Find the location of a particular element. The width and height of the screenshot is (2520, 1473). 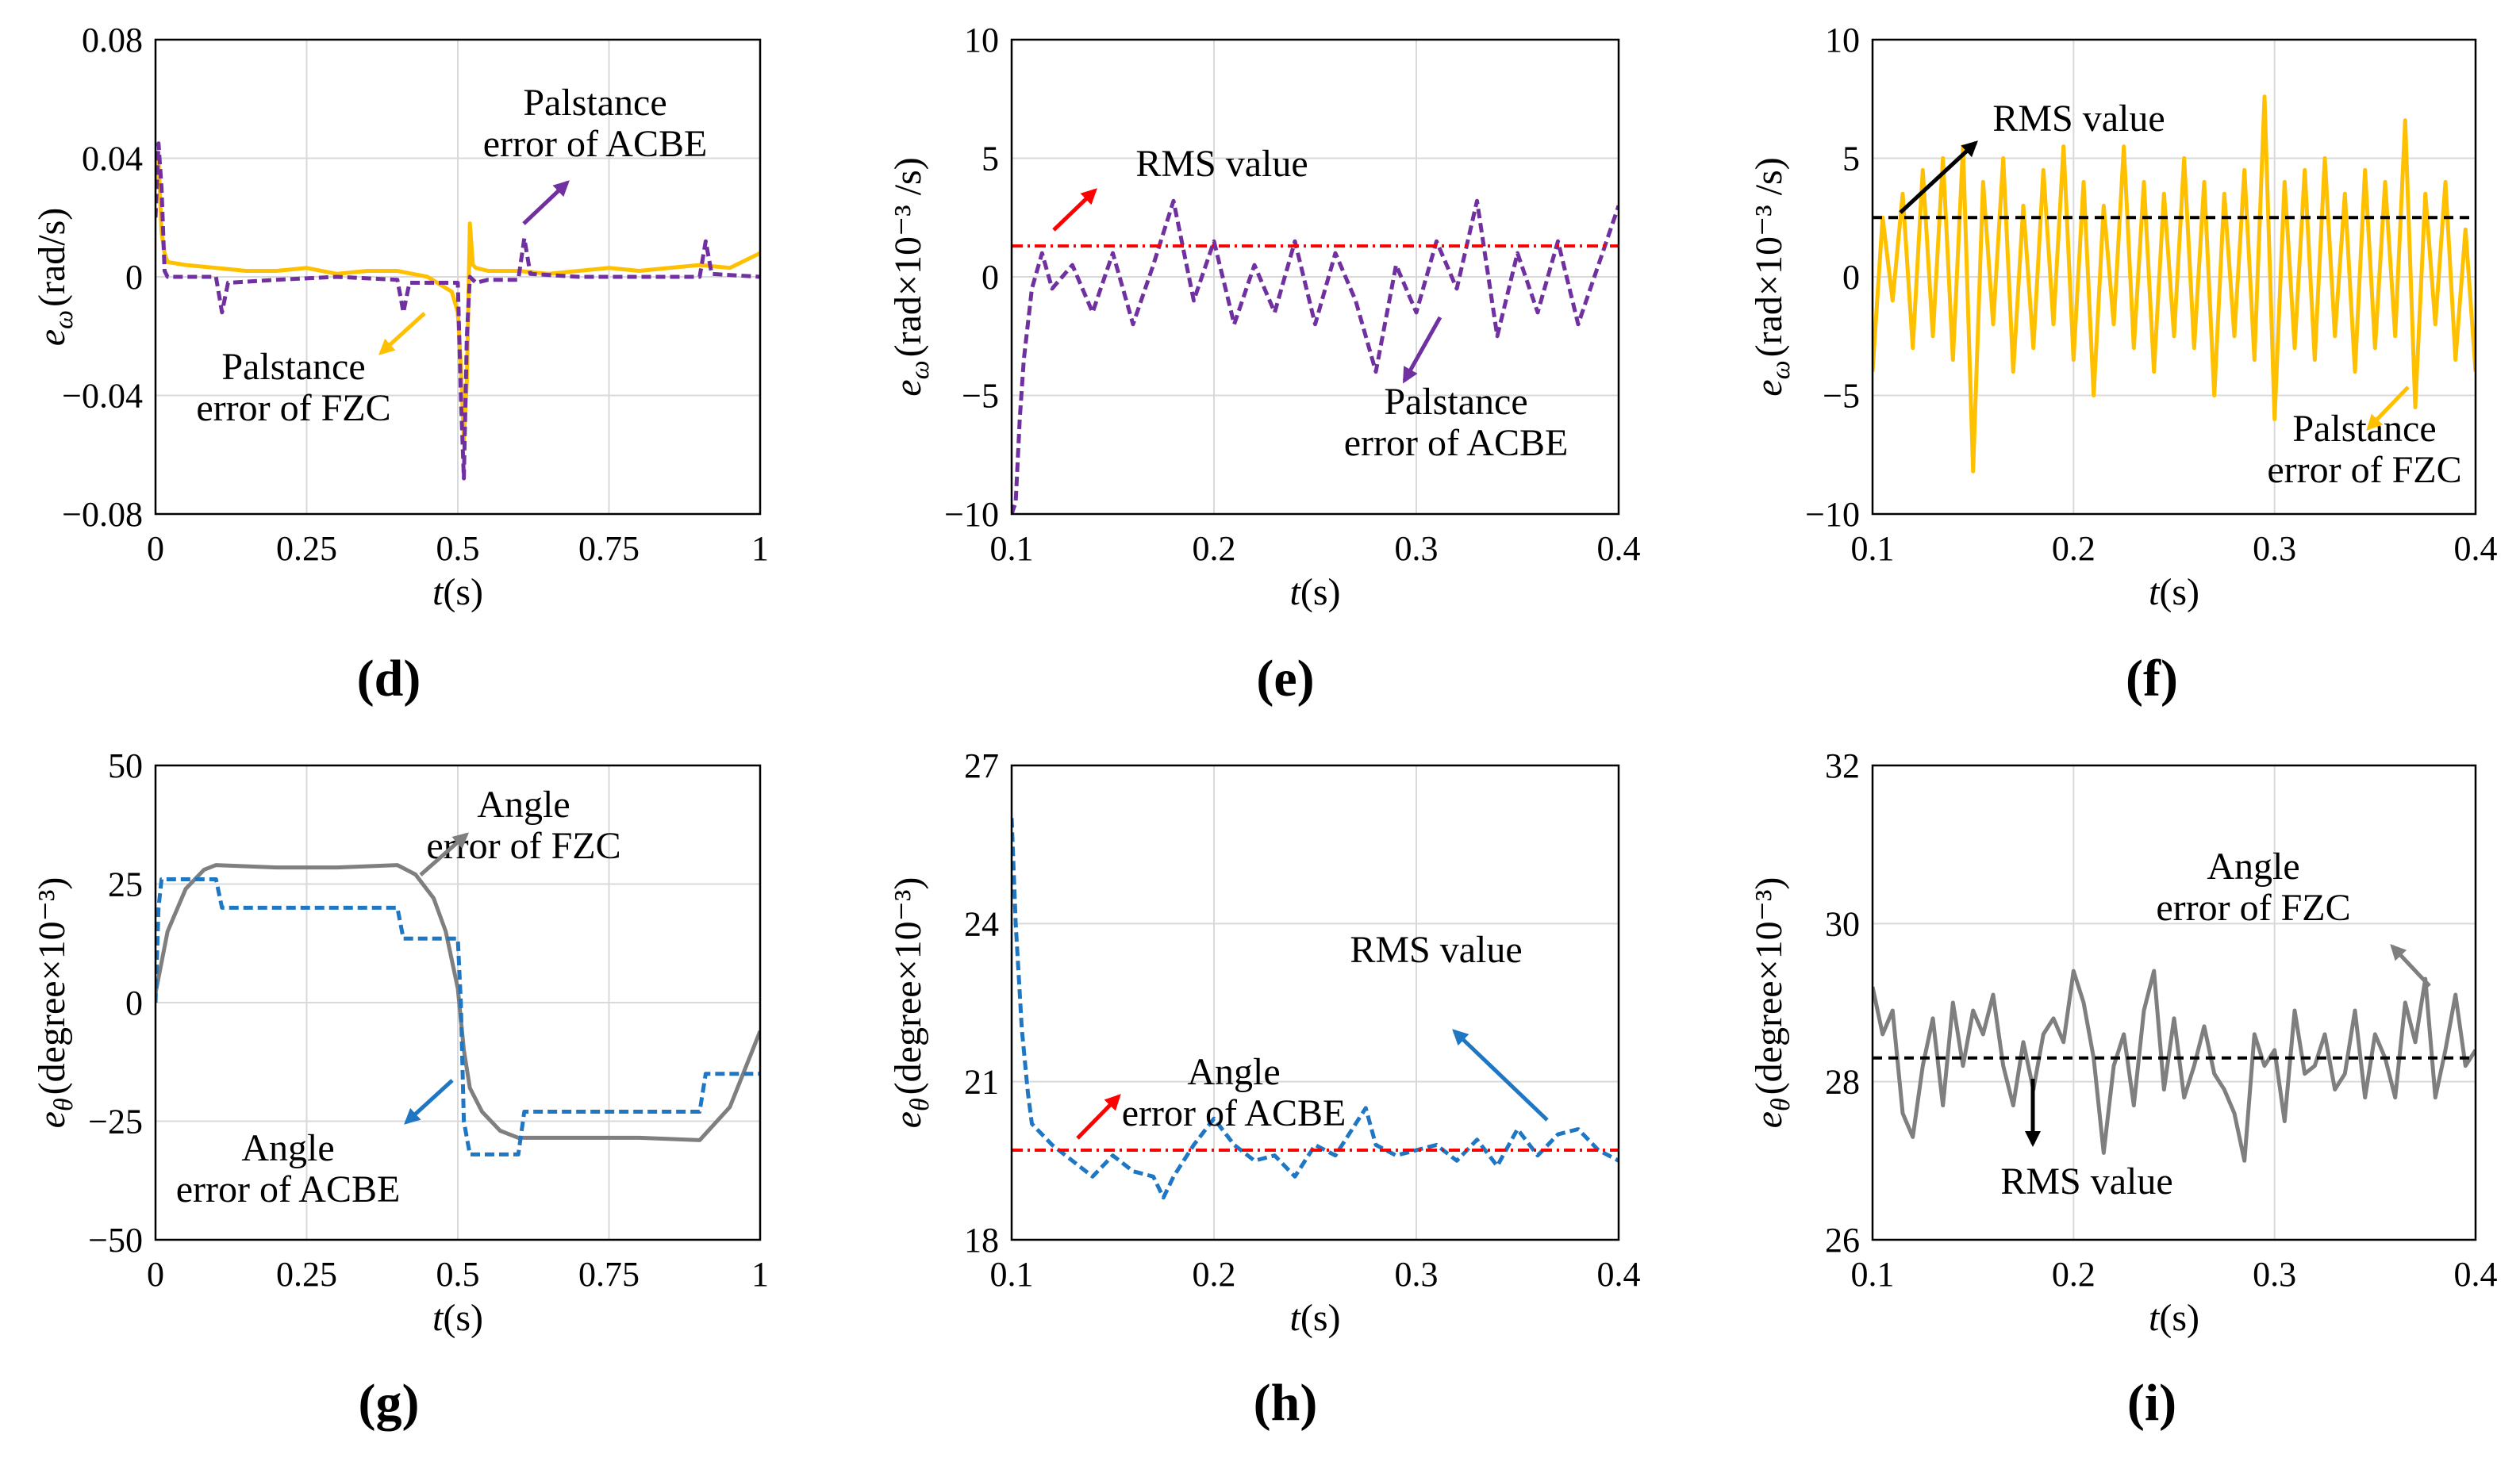

annotation-label: Palstance error of ACBE is located at coordinates (1456, 422).